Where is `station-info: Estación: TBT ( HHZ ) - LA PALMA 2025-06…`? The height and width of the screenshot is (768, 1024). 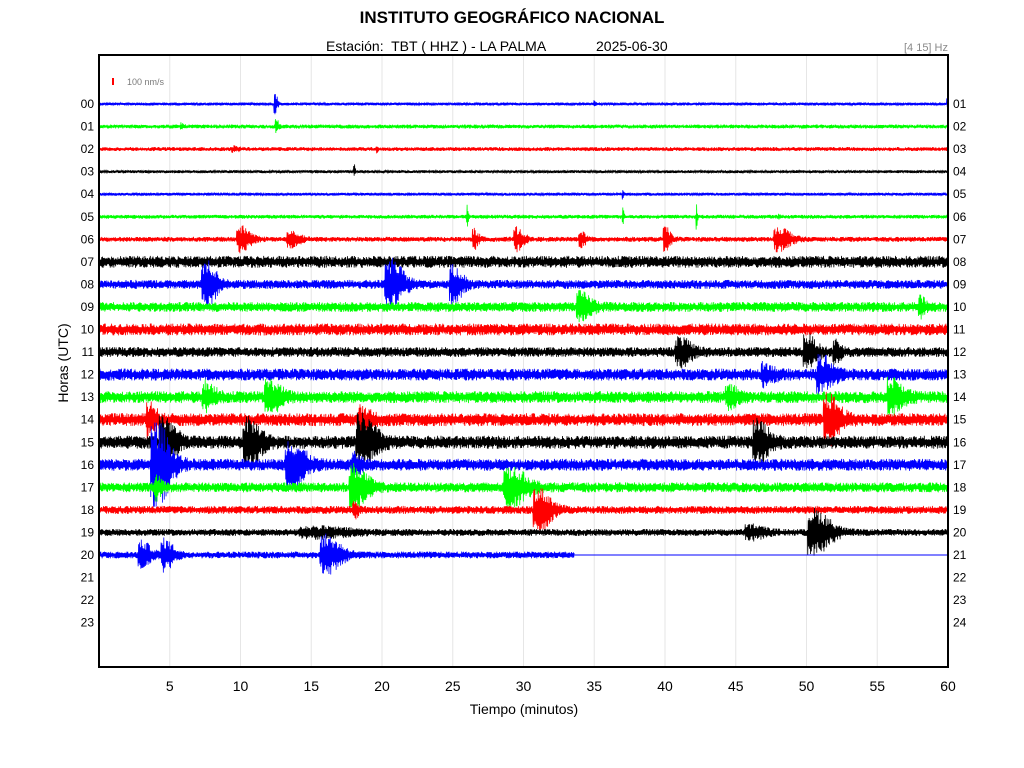 station-info: Estación: TBT ( HHZ ) - LA PALMA 2025-06… is located at coordinates (497, 46).